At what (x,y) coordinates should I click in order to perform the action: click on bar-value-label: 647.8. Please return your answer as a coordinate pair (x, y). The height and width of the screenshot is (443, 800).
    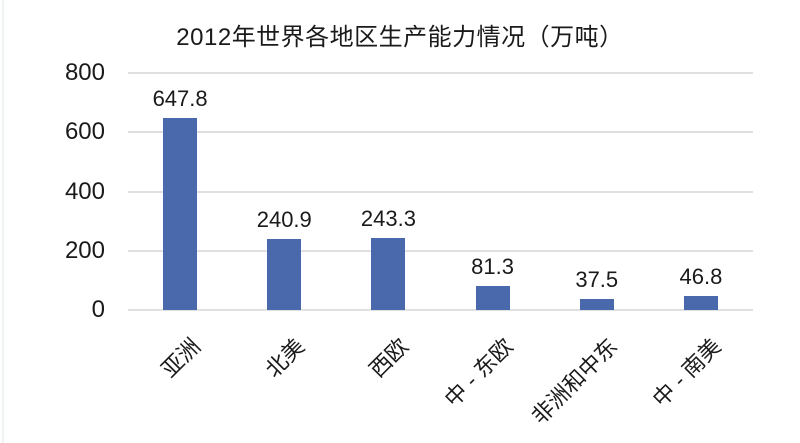
    Looking at the image, I should click on (180, 99).